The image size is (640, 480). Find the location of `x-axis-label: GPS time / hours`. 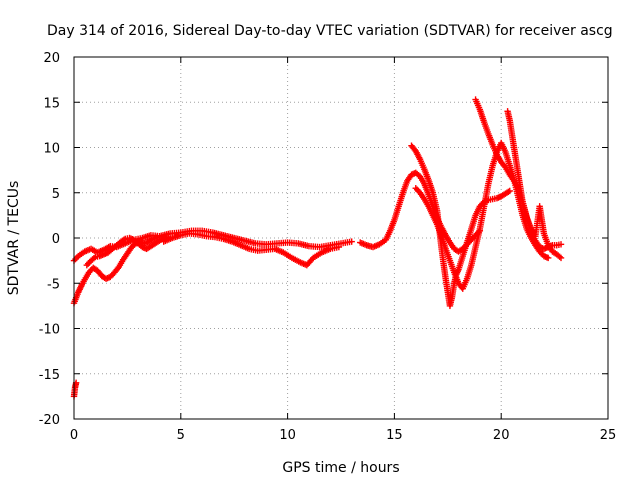

x-axis-label: GPS time / hours is located at coordinates (340, 468).